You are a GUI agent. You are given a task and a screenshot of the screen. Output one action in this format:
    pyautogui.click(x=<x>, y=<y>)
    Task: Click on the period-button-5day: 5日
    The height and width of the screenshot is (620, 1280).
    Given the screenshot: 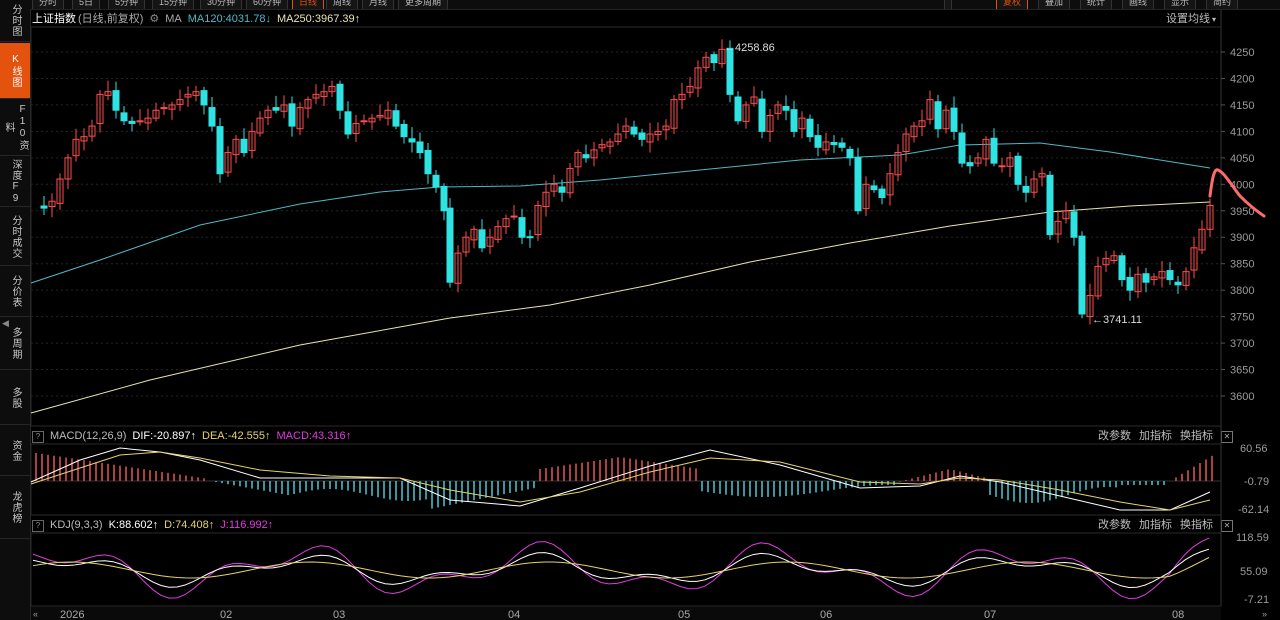 What is the action you would take?
    pyautogui.click(x=86, y=4)
    